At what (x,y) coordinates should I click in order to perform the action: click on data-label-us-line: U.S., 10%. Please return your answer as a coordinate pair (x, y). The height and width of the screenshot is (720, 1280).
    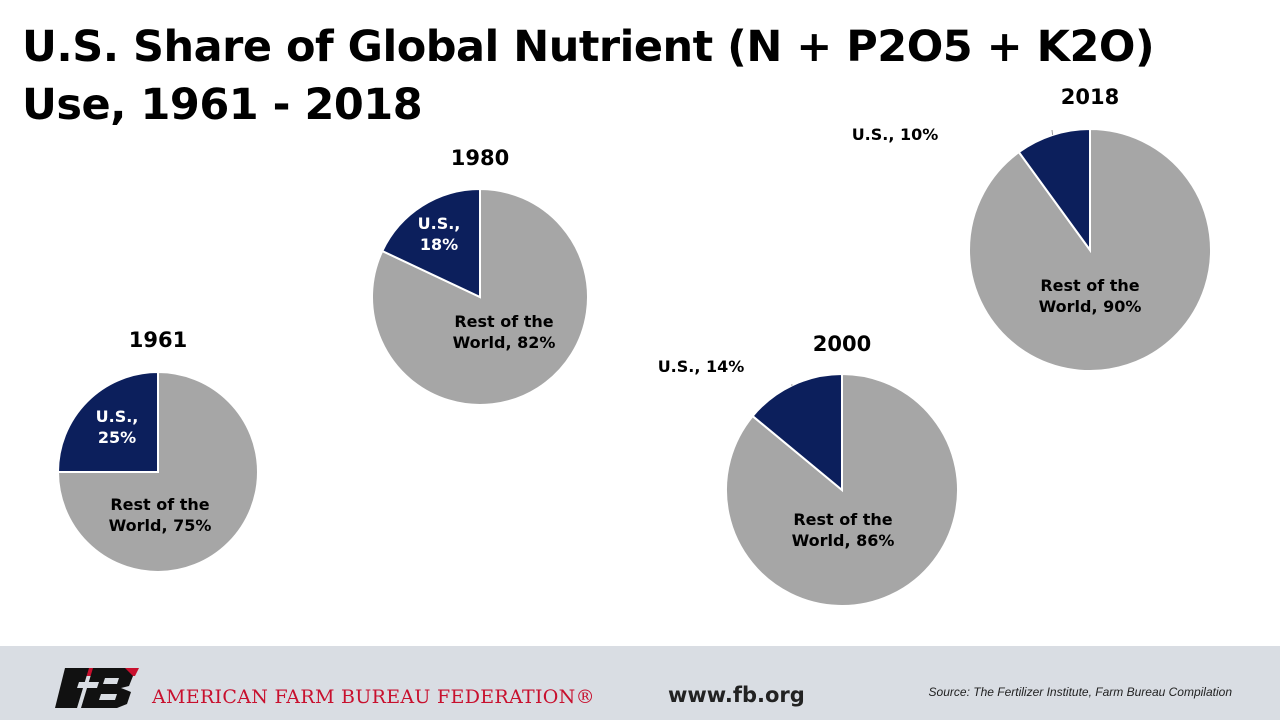
    Looking at the image, I should click on (895, 134).